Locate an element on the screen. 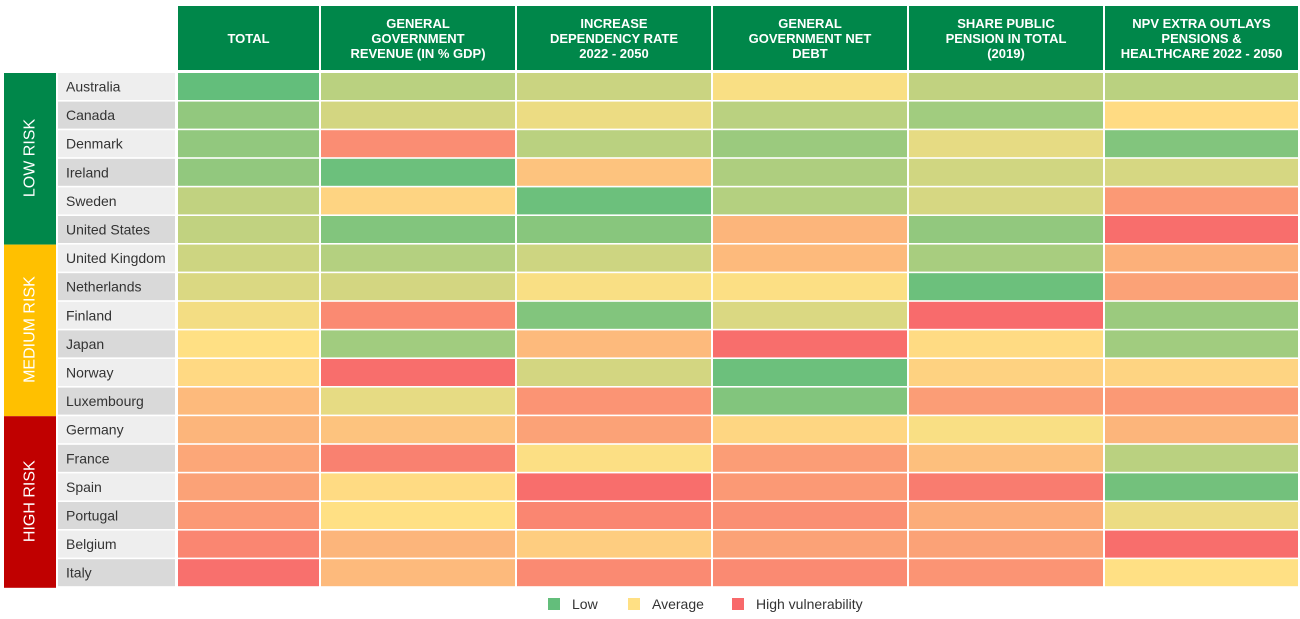  row-label: Portugal is located at coordinates (92, 516).